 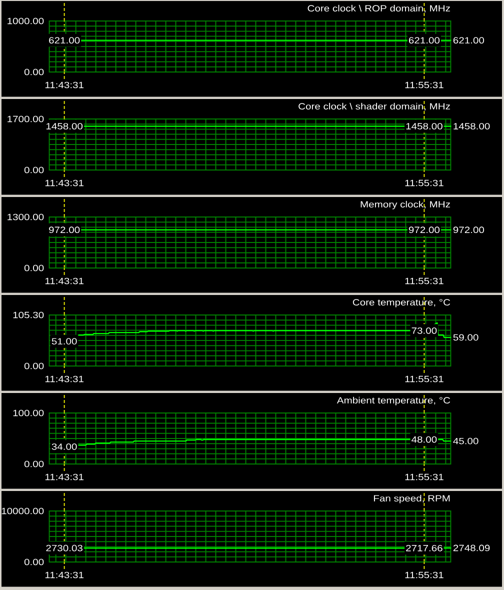 I want to click on y-tick-label: 1000.00, so click(x=26, y=21).